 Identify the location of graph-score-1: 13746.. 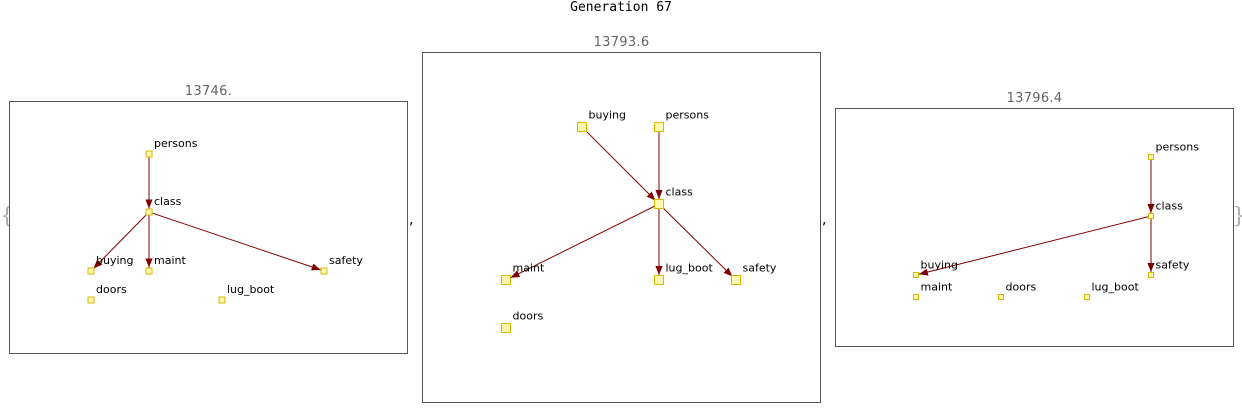
(208, 91).